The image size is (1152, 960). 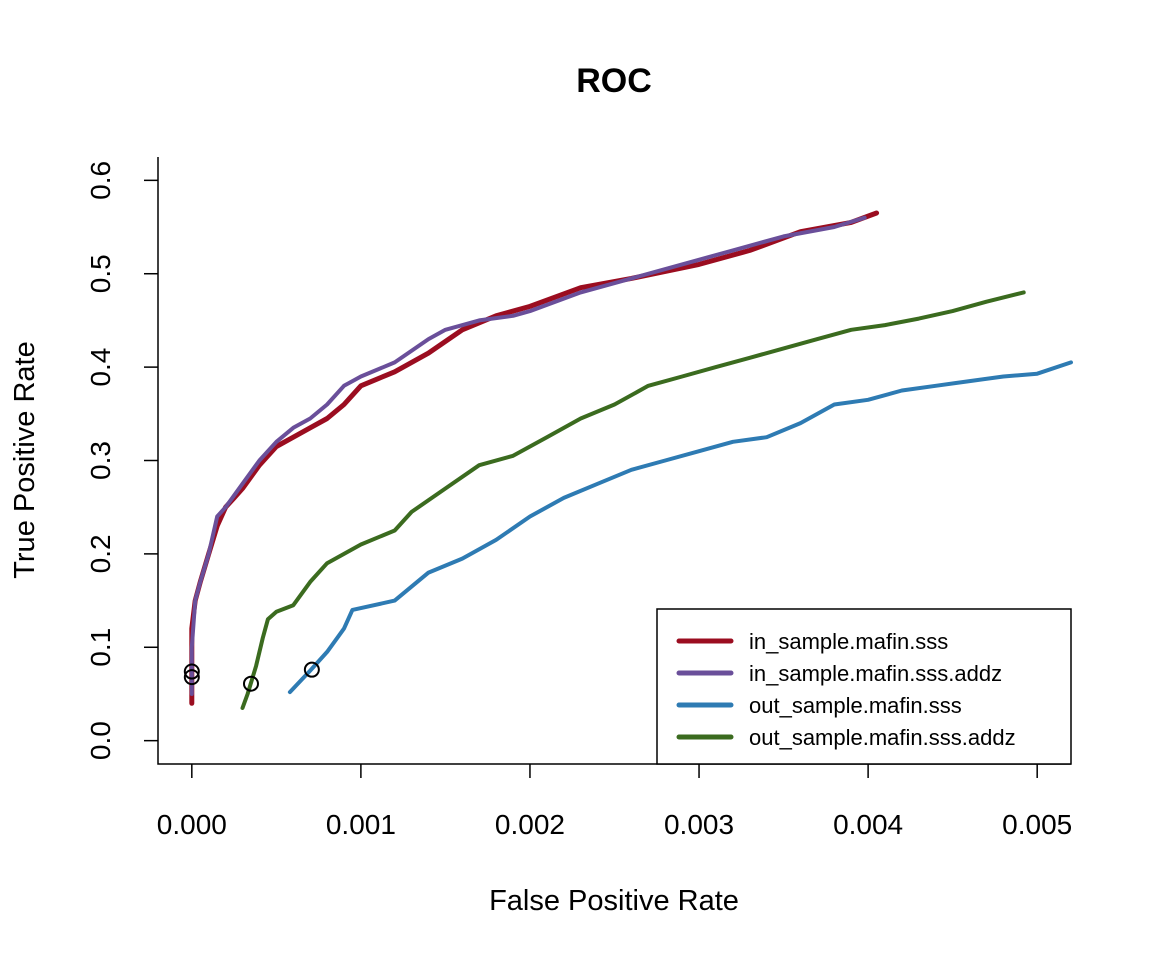 I want to click on legend-label: out_sample.mafin.sss, so click(x=855, y=705).